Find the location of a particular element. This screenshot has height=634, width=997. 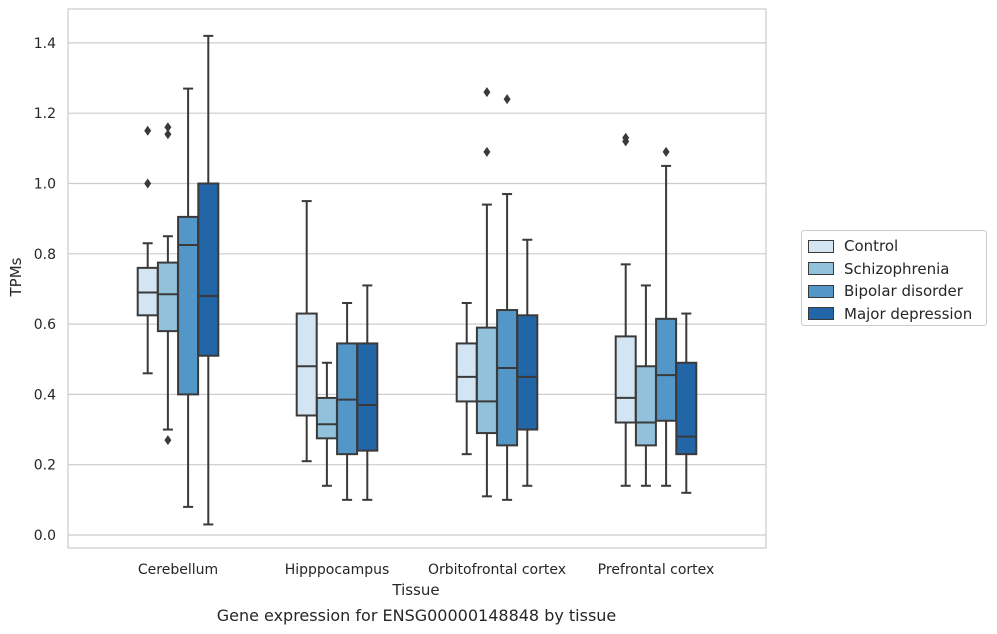

legend-item-major-depression: Major depression is located at coordinates (897, 314).